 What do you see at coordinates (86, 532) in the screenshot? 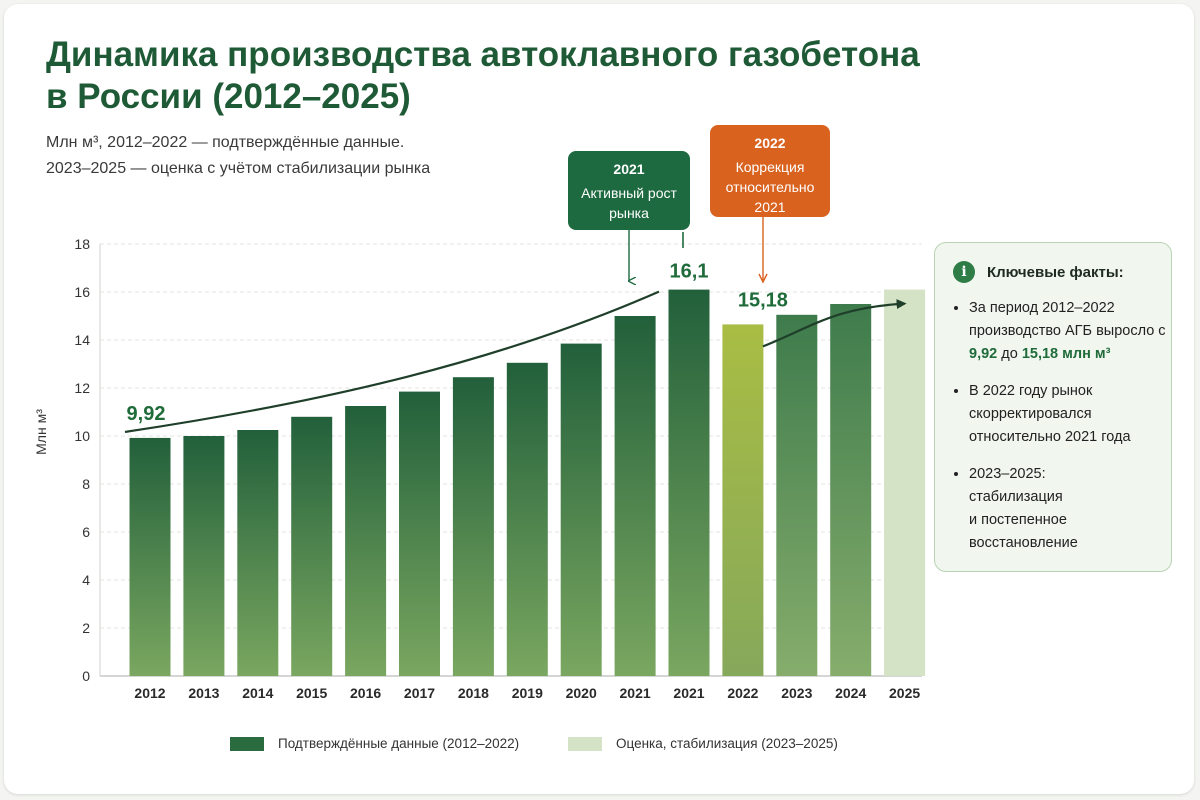
I see `y-tick-label: 6` at bounding box center [86, 532].